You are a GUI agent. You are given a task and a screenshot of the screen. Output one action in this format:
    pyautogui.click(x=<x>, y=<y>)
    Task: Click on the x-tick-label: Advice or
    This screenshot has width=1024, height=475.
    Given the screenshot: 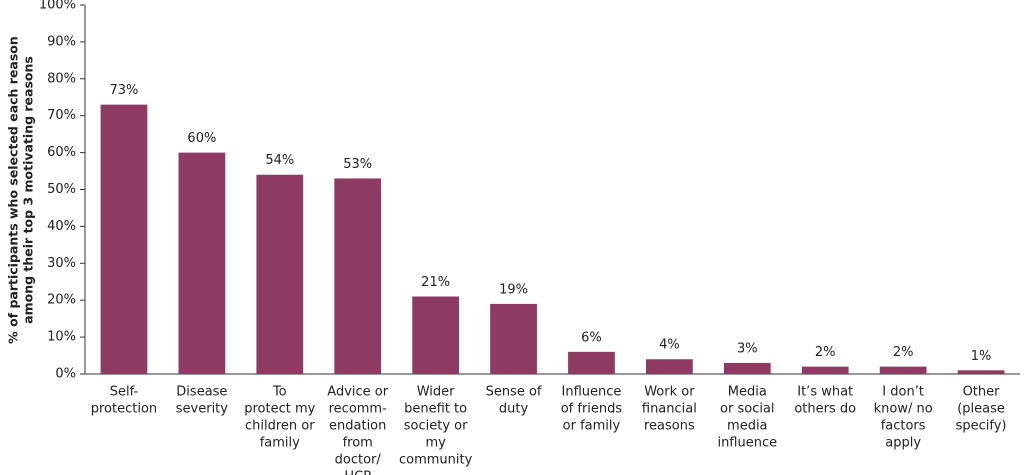 What is the action you would take?
    pyautogui.click(x=357, y=392)
    